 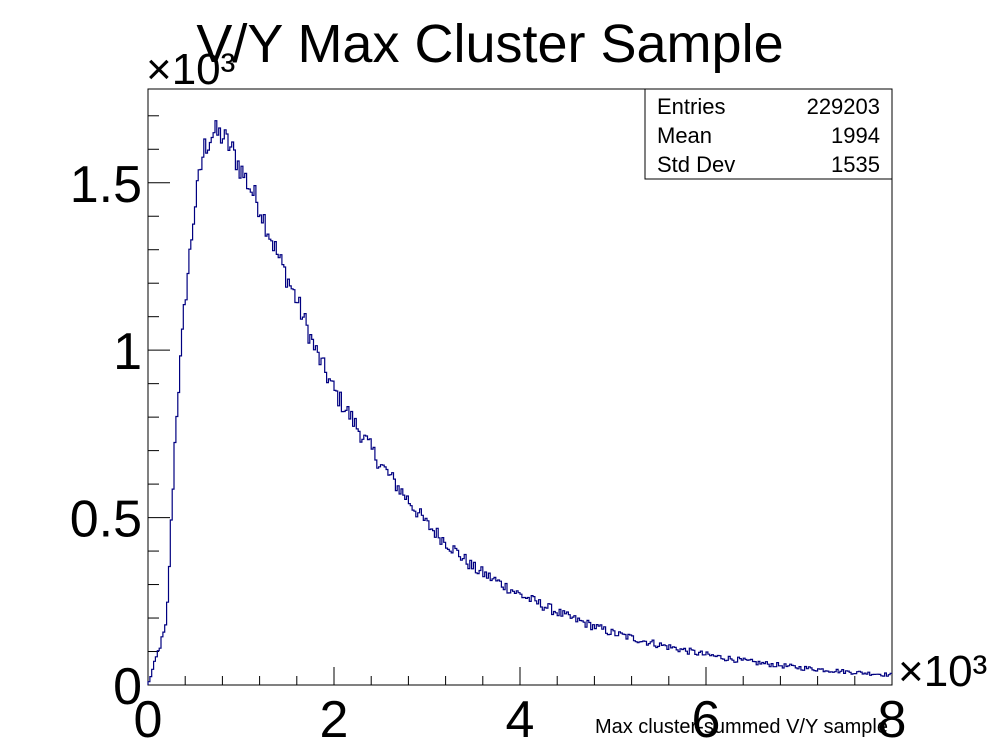 I want to click on chart-title: V/Y Max Cluster Sample, so click(x=489, y=44).